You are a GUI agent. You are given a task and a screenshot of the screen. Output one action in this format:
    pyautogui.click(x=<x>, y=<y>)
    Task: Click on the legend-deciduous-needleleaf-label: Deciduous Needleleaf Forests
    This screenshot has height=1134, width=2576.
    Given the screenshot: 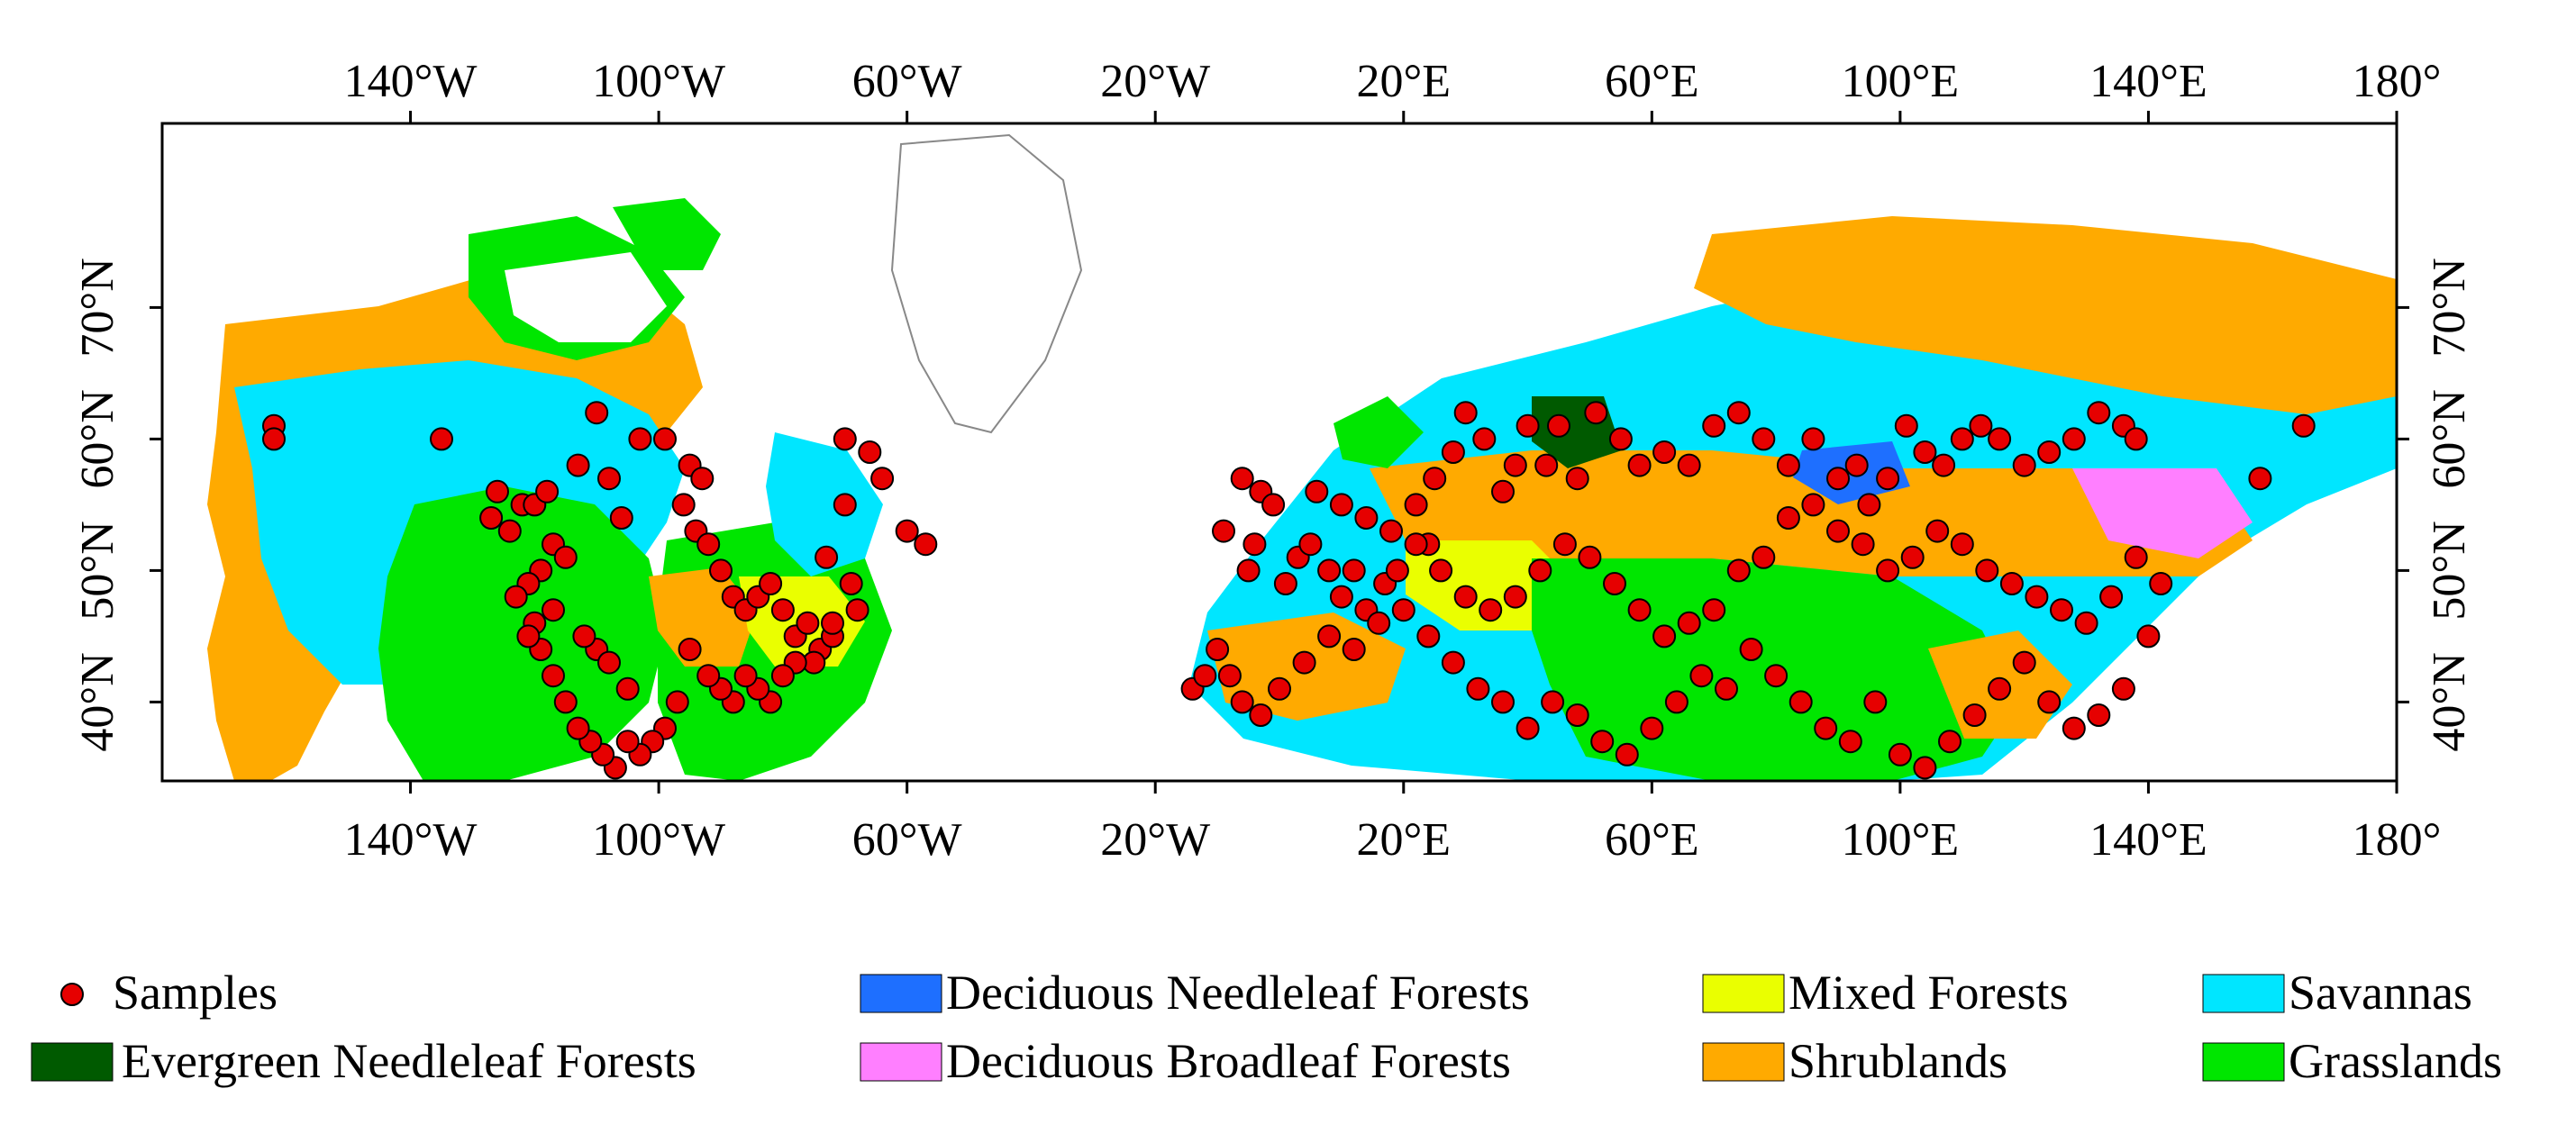 What is the action you would take?
    pyautogui.click(x=1238, y=993)
    